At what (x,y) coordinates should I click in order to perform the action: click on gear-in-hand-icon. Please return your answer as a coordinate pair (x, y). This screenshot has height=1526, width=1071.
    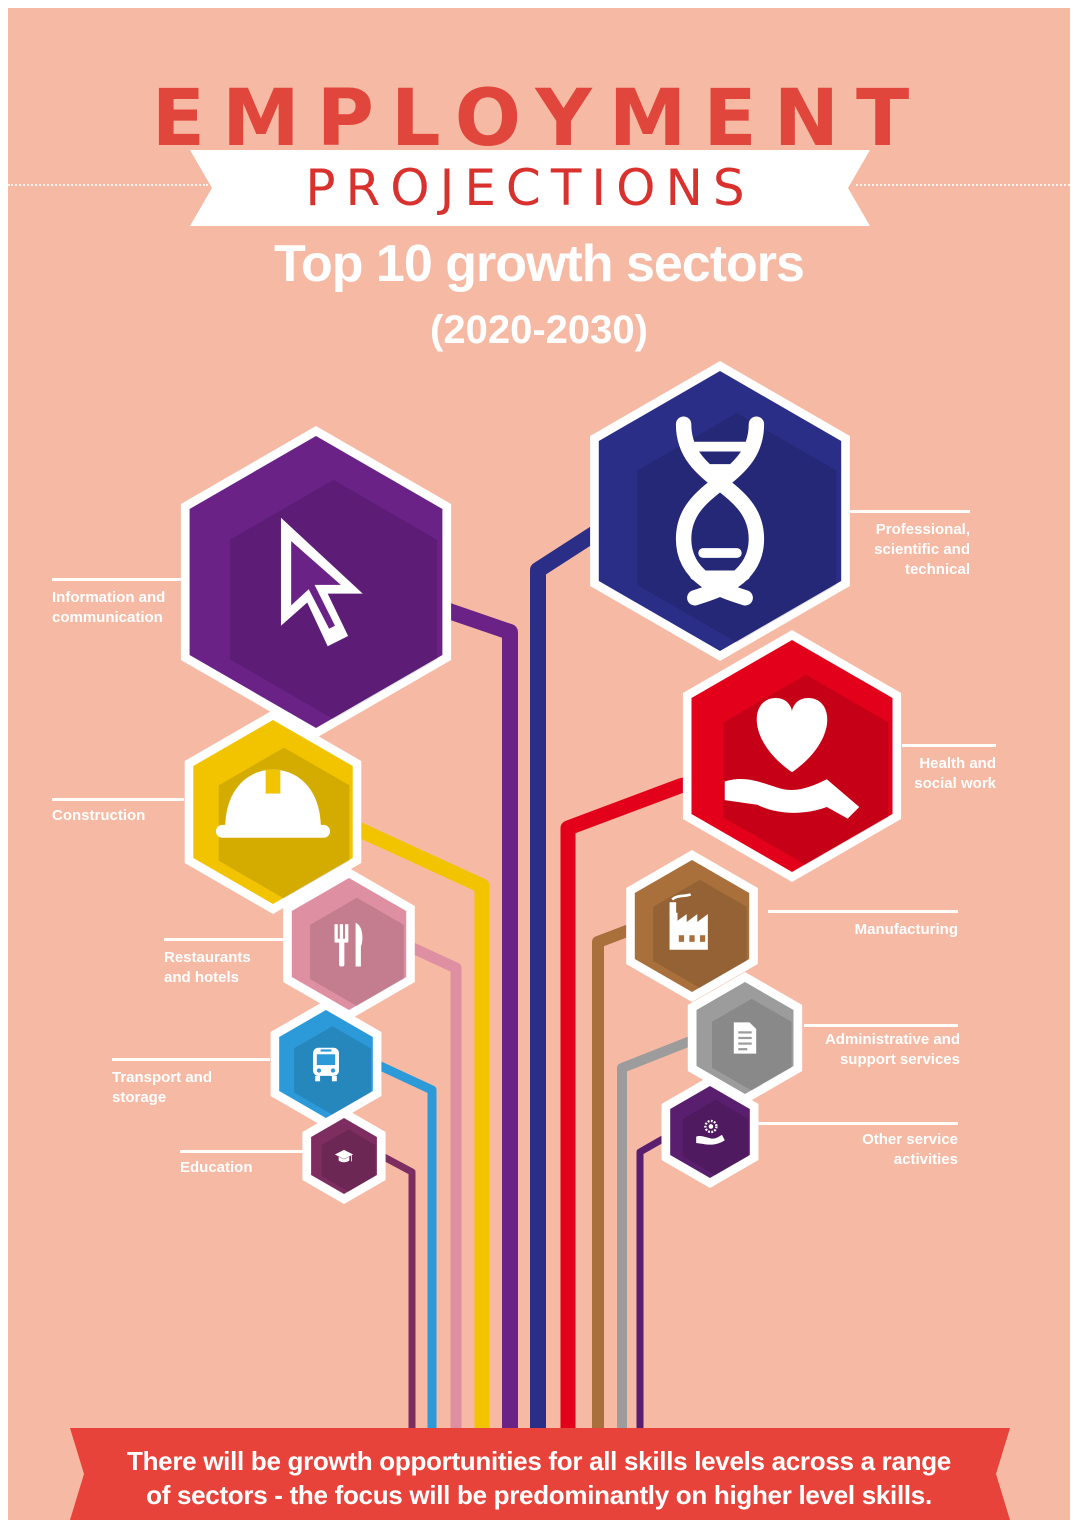
    Looking at the image, I should click on (710, 1132).